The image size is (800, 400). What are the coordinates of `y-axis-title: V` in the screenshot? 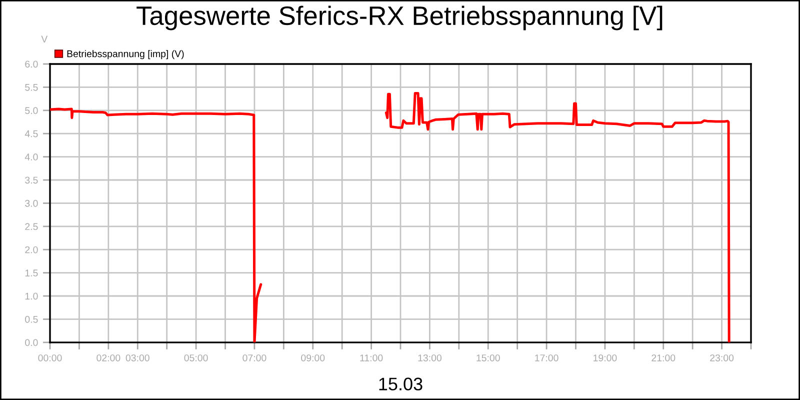 It's located at (44, 39).